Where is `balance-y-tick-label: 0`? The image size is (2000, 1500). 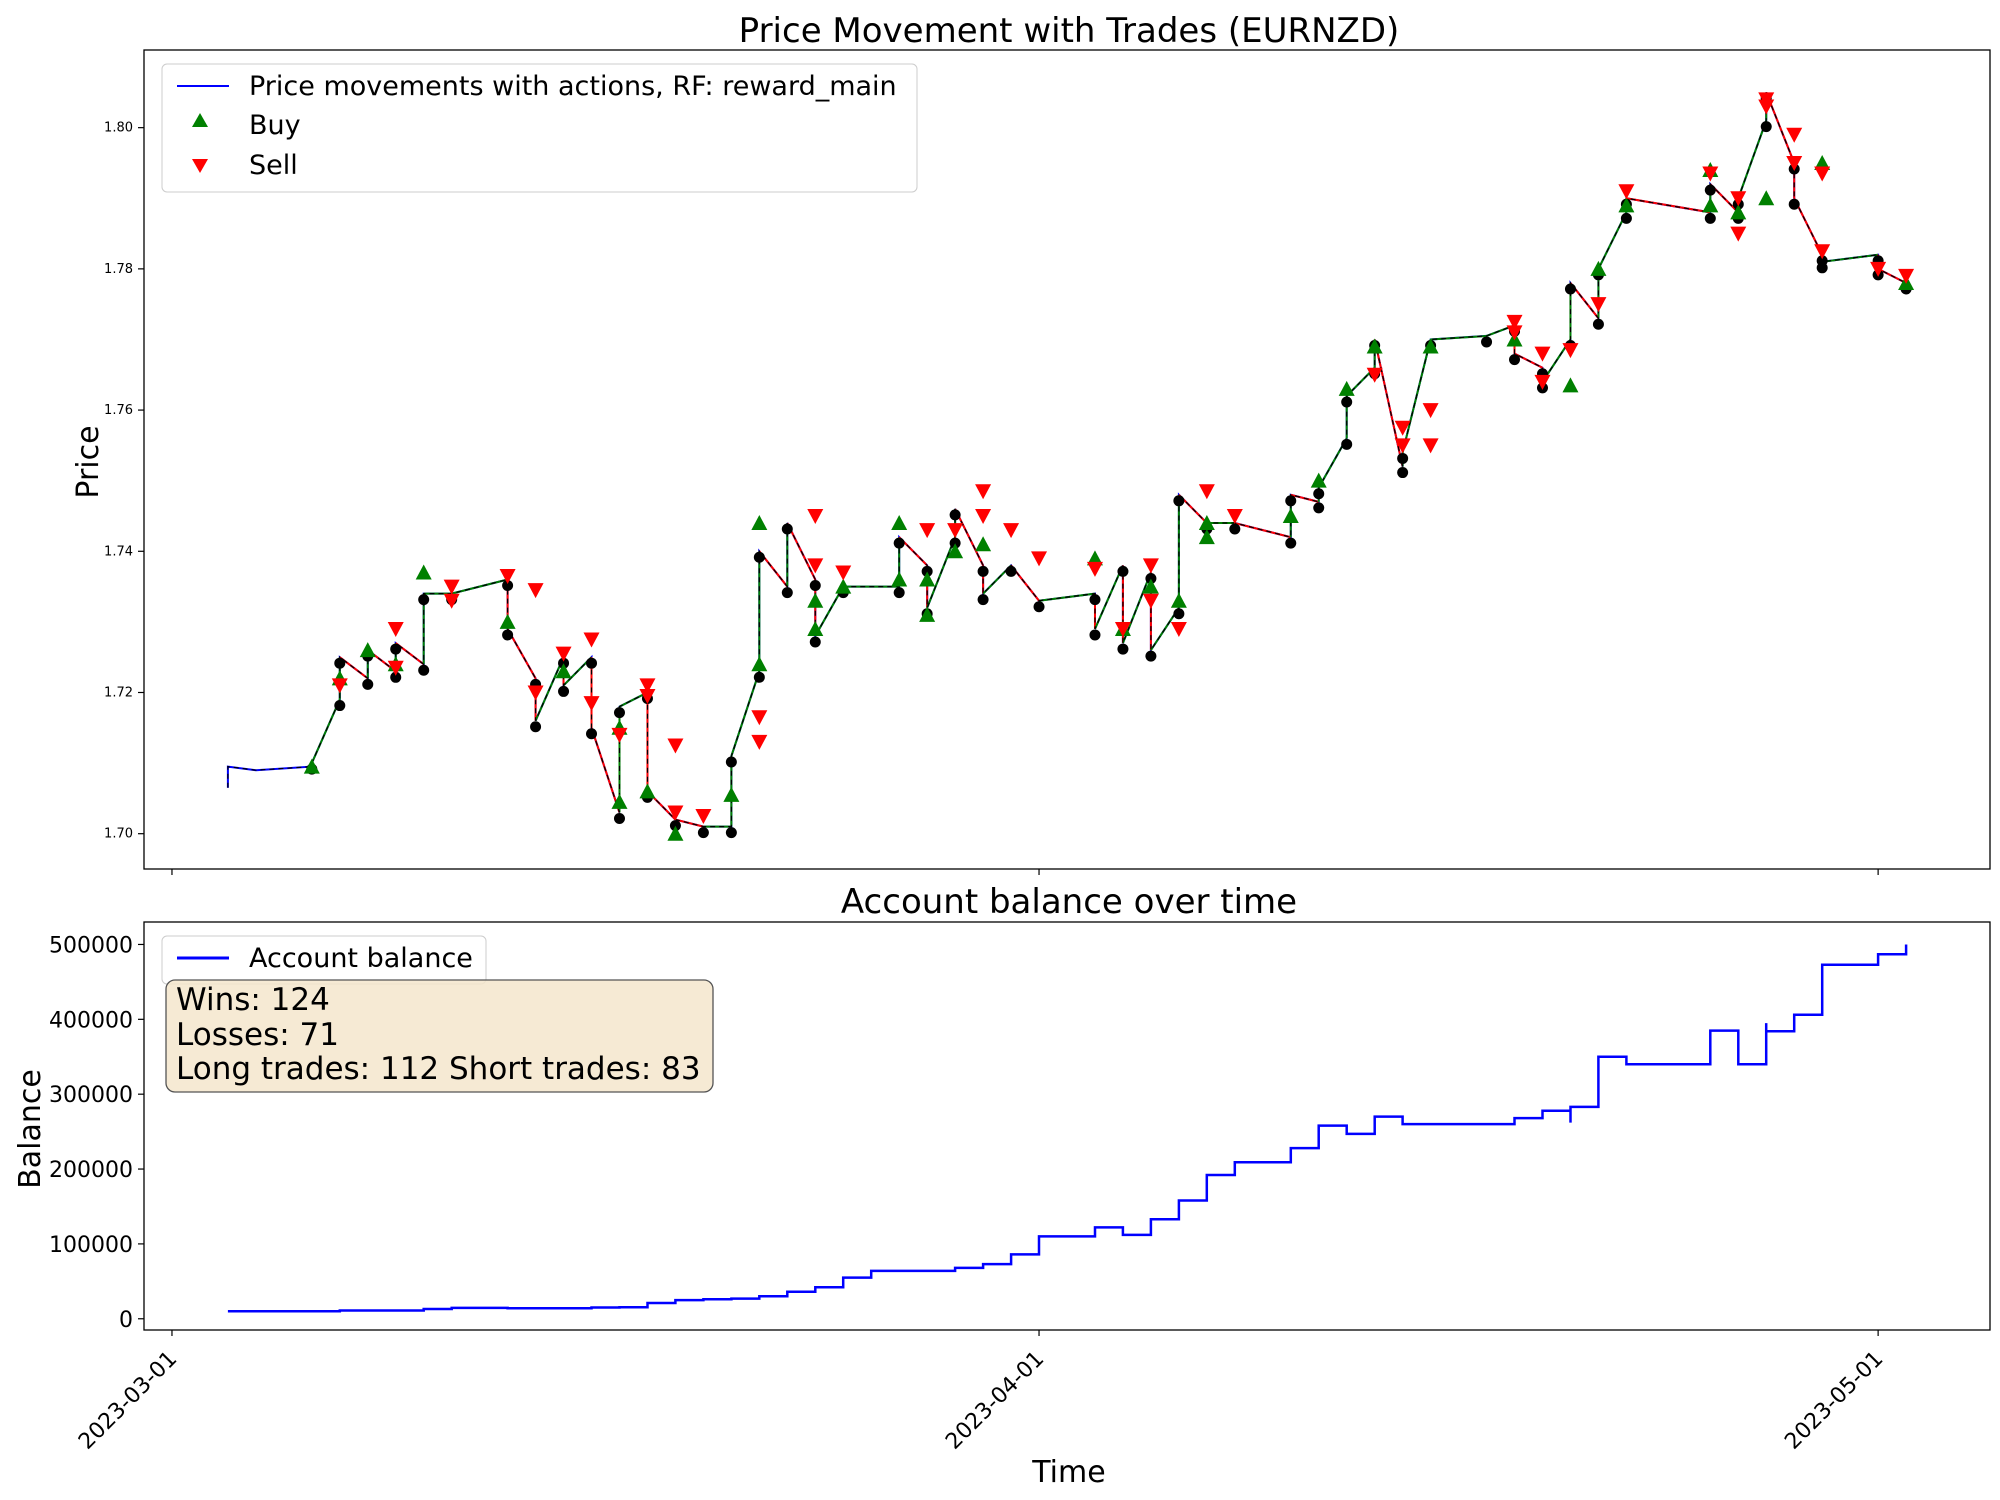 balance-y-tick-label: 0 is located at coordinates (126, 1320).